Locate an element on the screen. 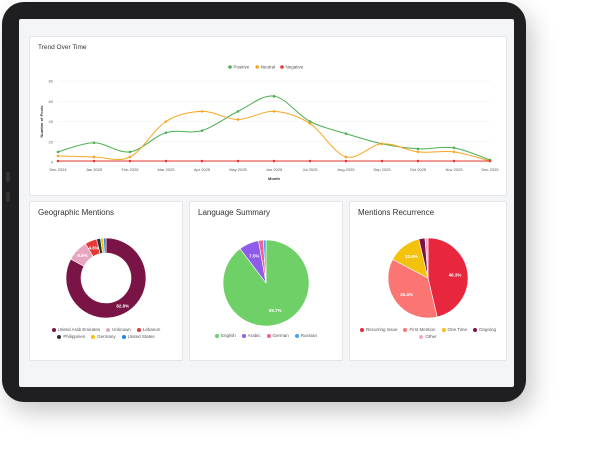 The height and width of the screenshot is (476, 600). legend-item-russian: Russian is located at coordinates (306, 335).